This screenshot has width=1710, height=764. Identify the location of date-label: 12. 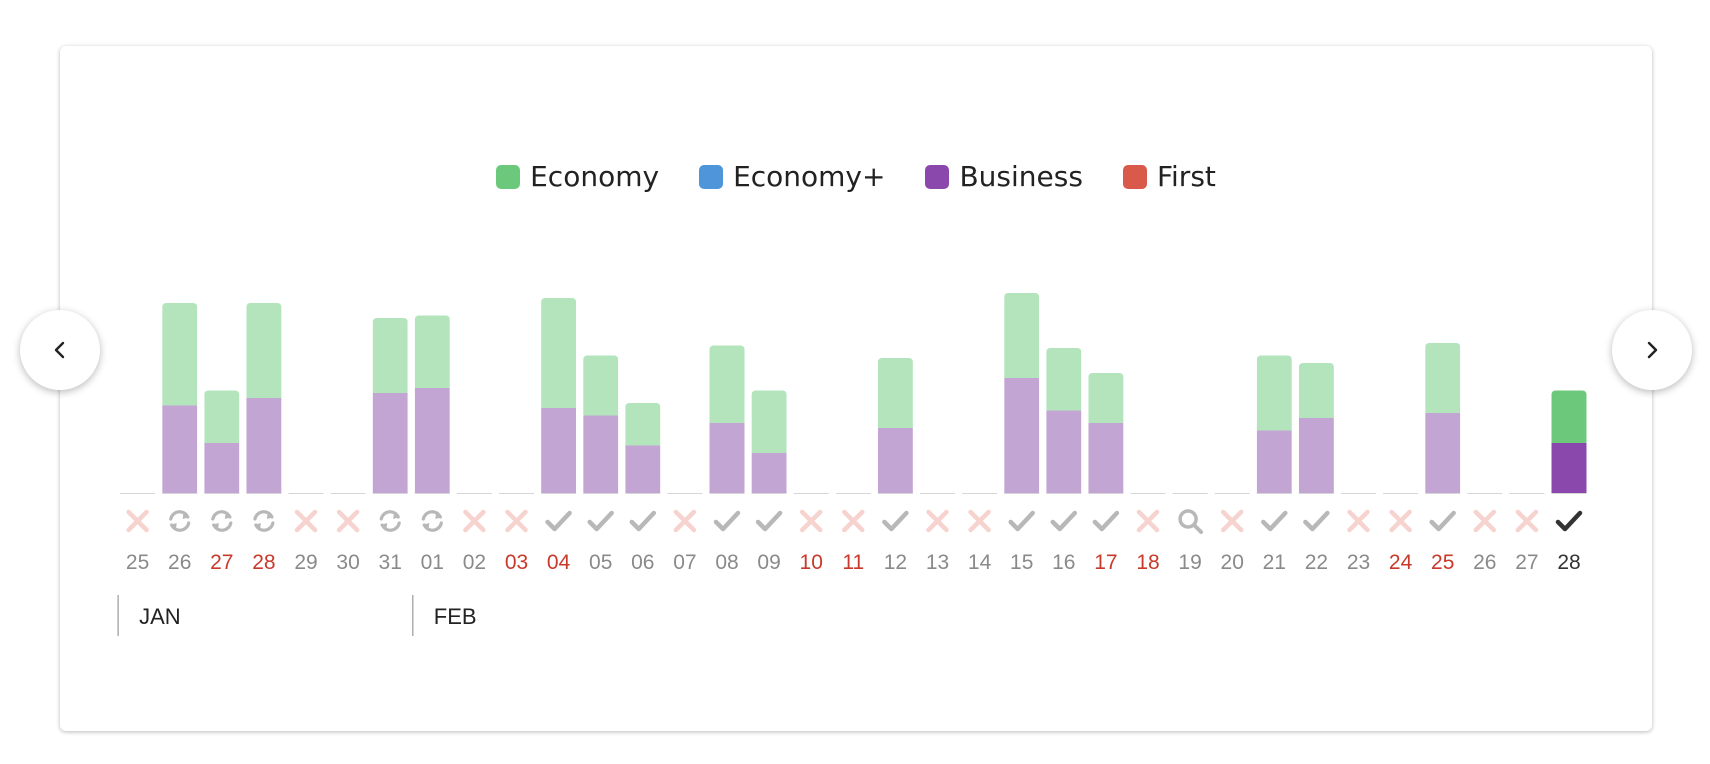
(895, 562).